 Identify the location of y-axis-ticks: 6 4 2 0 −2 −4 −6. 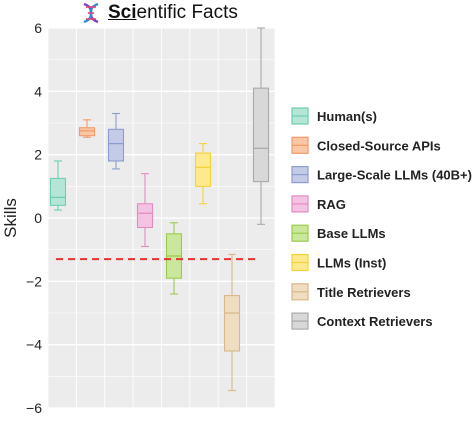
(34, 218).